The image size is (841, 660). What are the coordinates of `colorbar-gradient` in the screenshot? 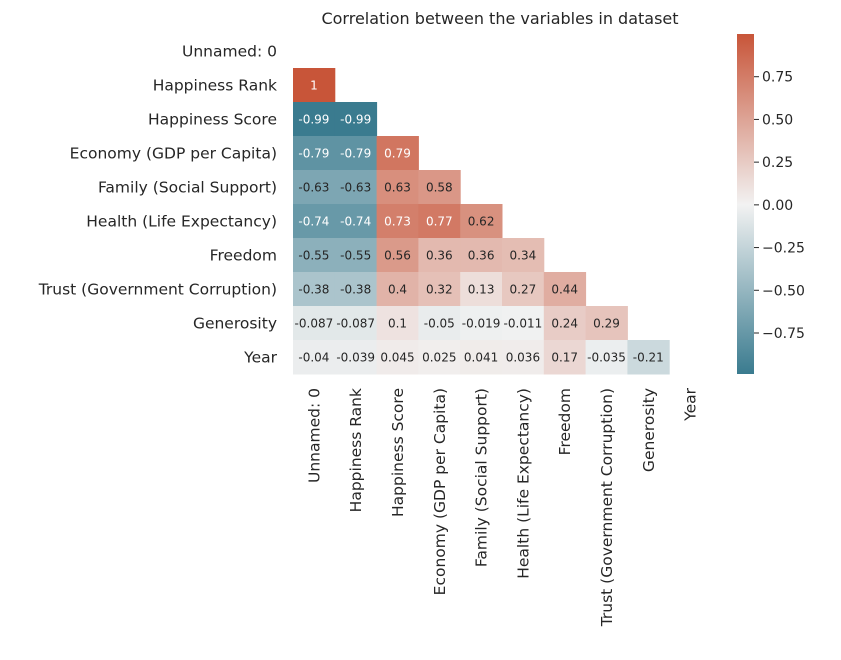 It's located at (745, 204).